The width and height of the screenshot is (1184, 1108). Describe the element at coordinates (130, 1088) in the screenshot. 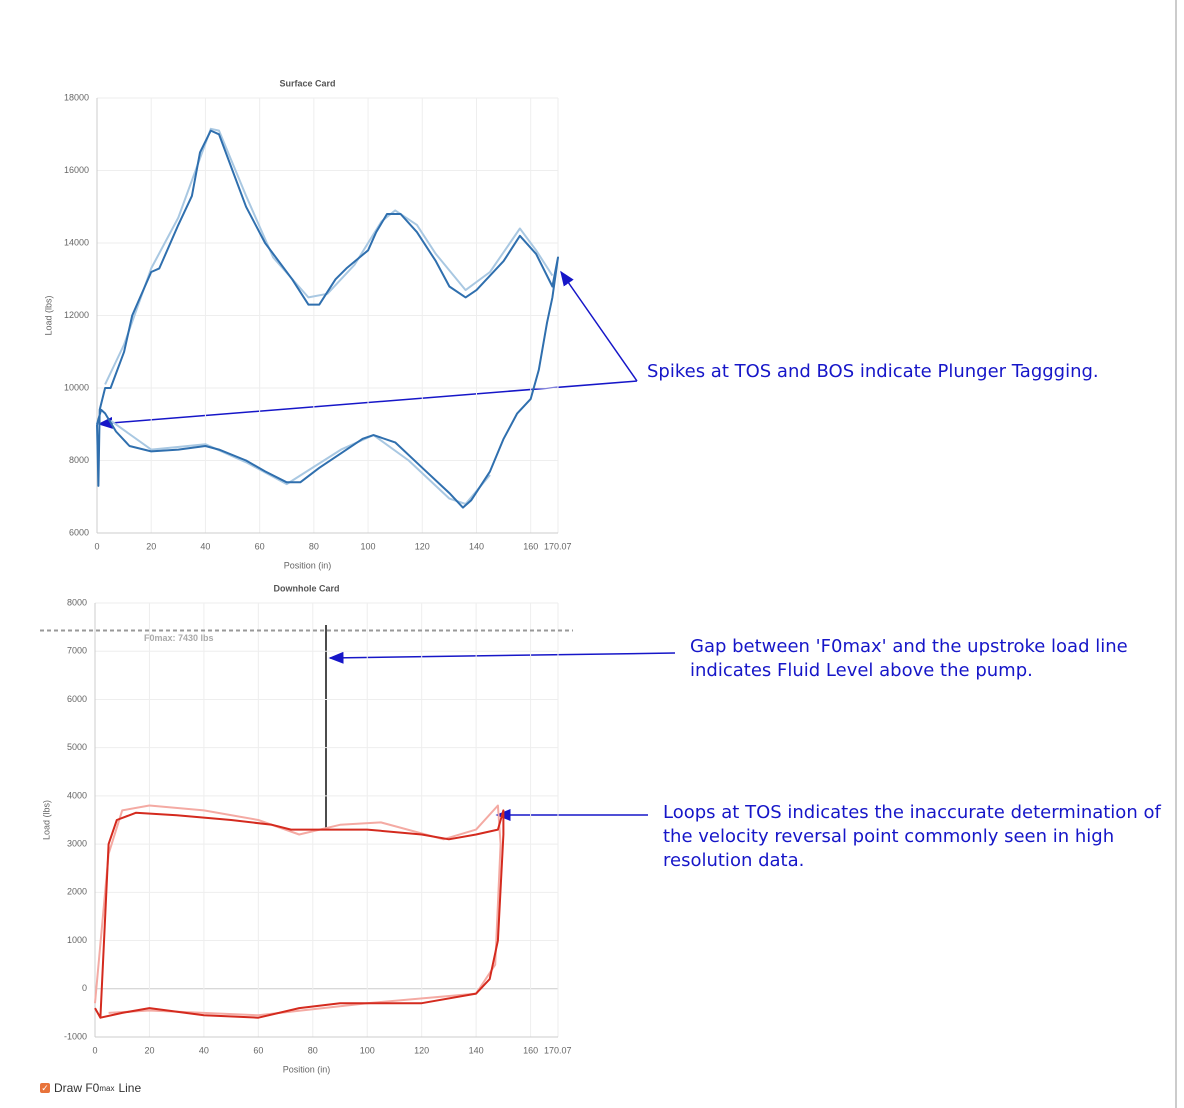

I see `checkbox-label-end: Line` at that location.